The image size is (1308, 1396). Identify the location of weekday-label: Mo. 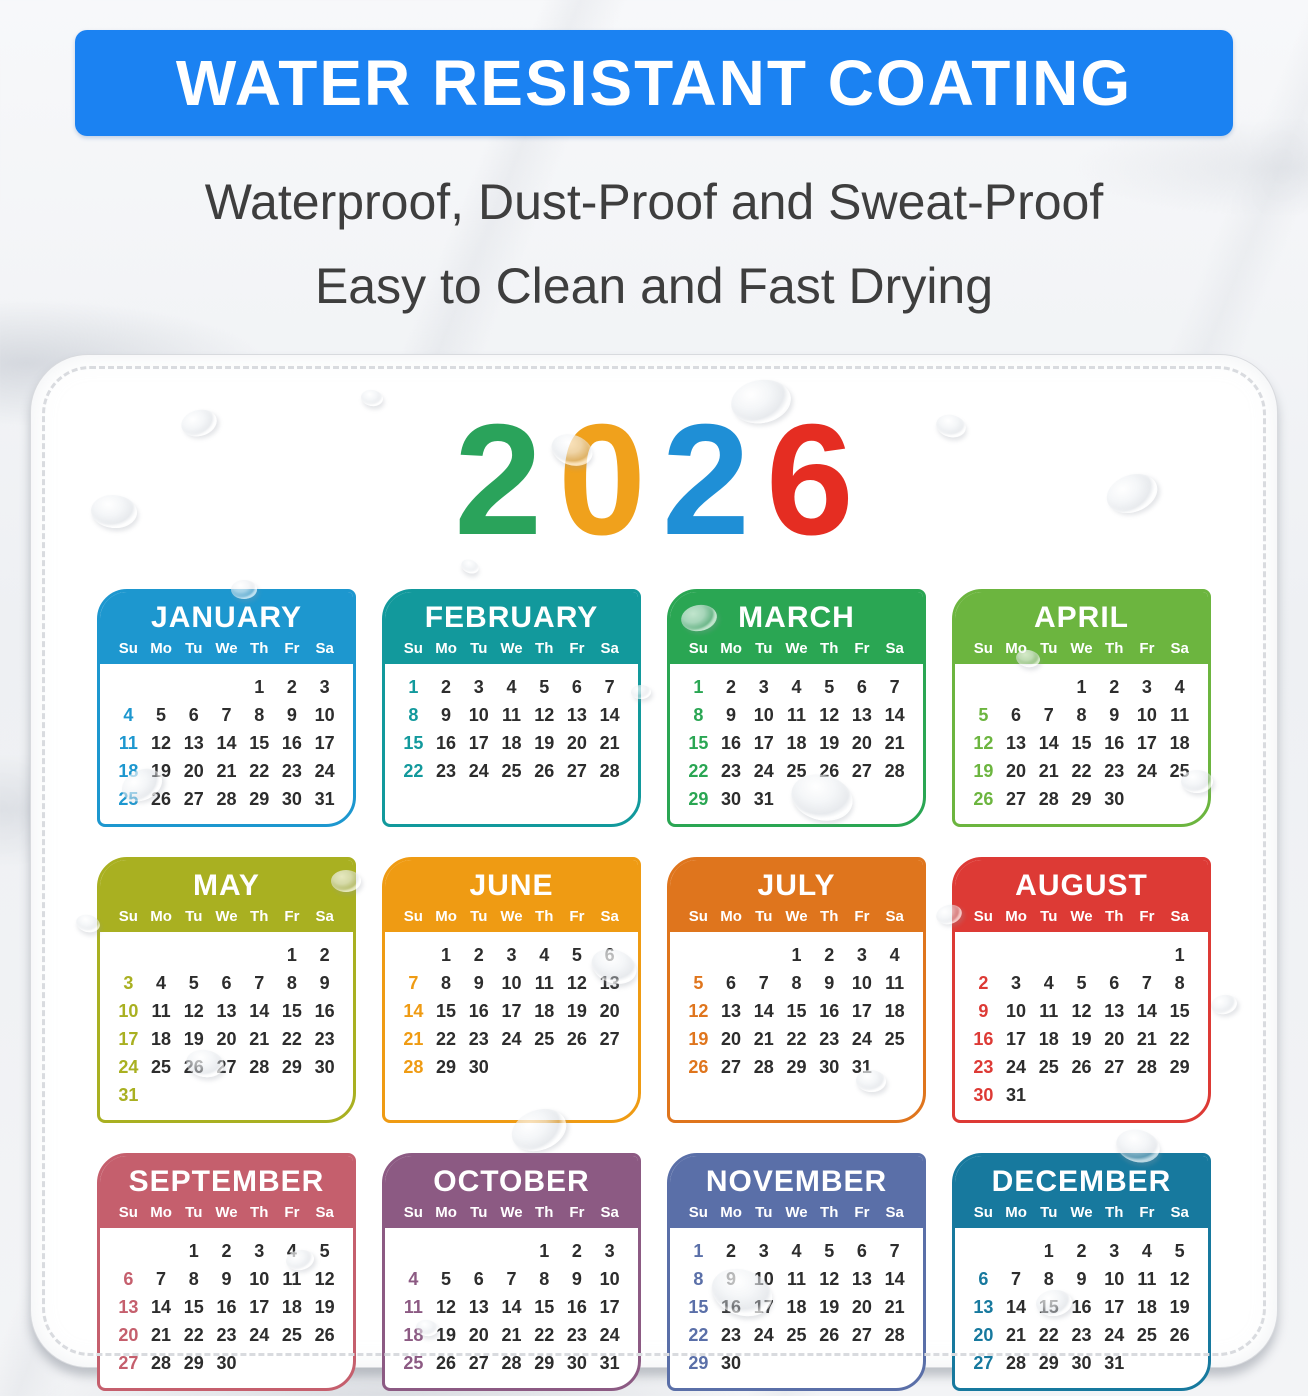
(1016, 1212).